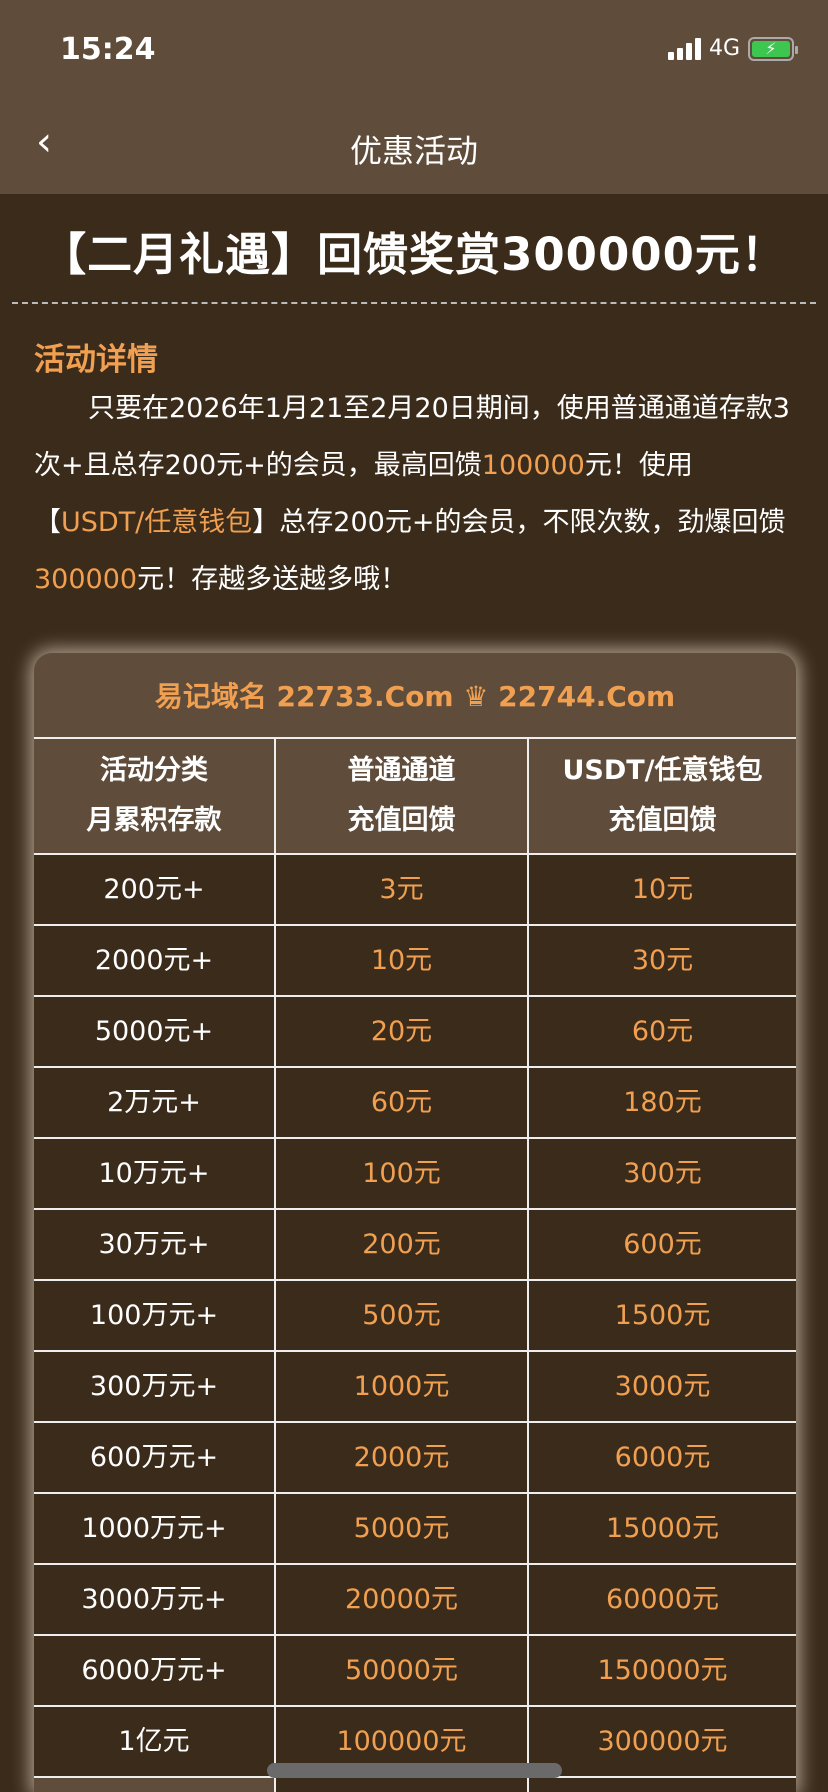 Image resolution: width=828 pixels, height=1792 pixels. What do you see at coordinates (154, 820) in the screenshot?
I see `header-line: 月累积存款` at bounding box center [154, 820].